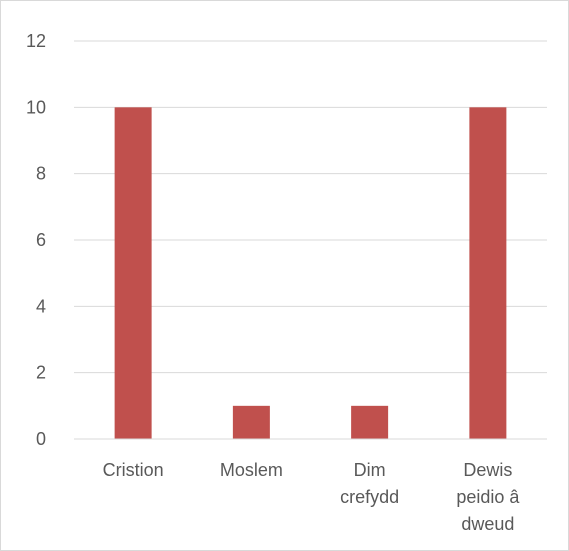 This screenshot has width=569, height=551. Describe the element at coordinates (41, 373) in the screenshot. I see `y-tick-label: 2` at that location.